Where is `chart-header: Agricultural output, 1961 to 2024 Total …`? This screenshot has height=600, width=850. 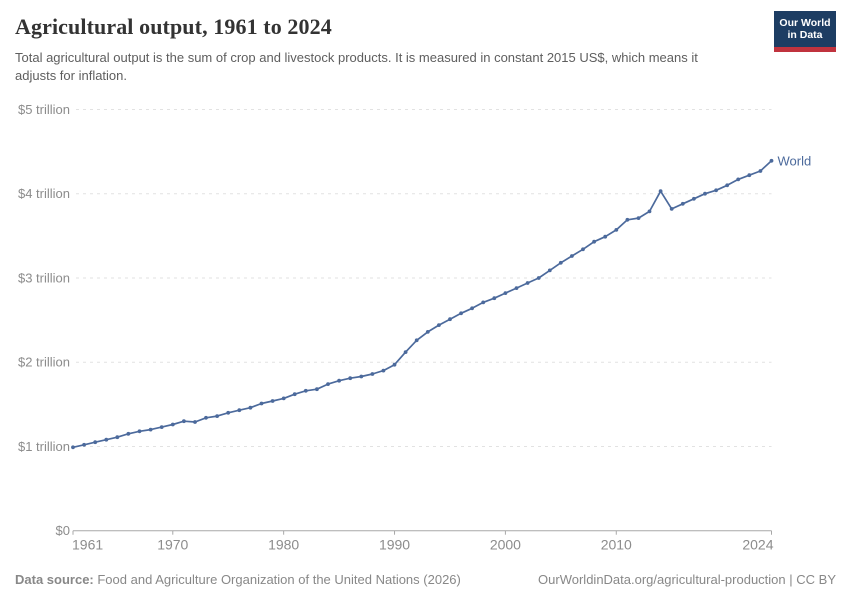
chart-header: Agricultural output, 1961 to 2024 Total … is located at coordinates (425, 49).